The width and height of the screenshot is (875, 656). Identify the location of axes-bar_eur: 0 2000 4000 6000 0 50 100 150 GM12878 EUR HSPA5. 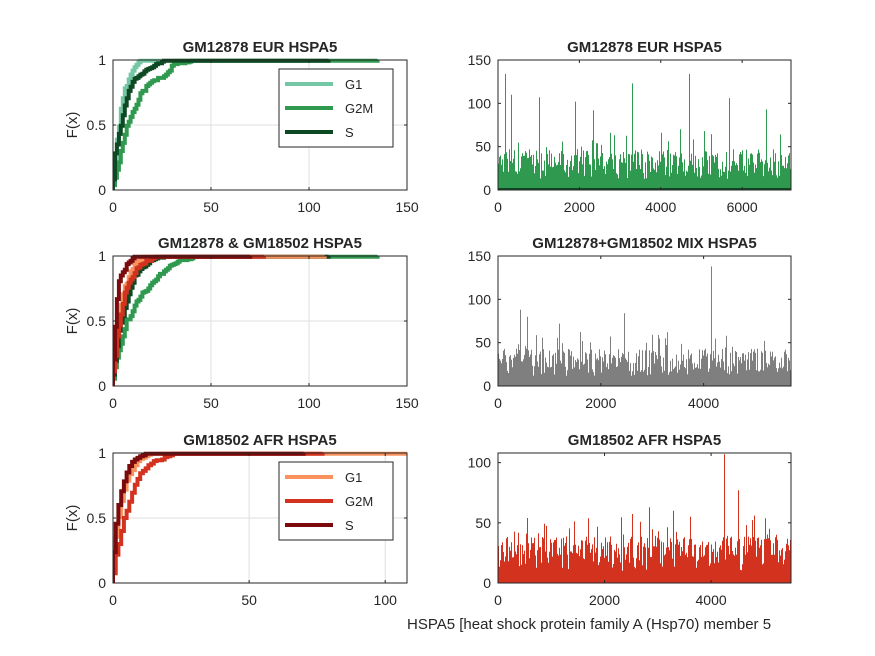
(630, 127).